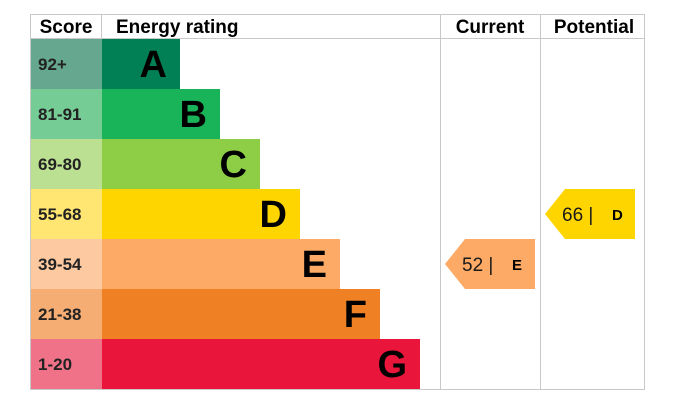 The width and height of the screenshot is (680, 415). I want to click on rating-letter-g: G, so click(392, 365).